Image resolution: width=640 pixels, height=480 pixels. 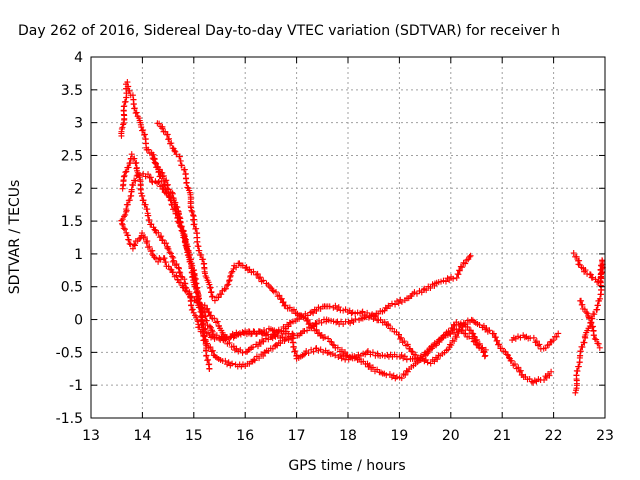 I want to click on y-tick-label: 4, so click(x=78, y=58).